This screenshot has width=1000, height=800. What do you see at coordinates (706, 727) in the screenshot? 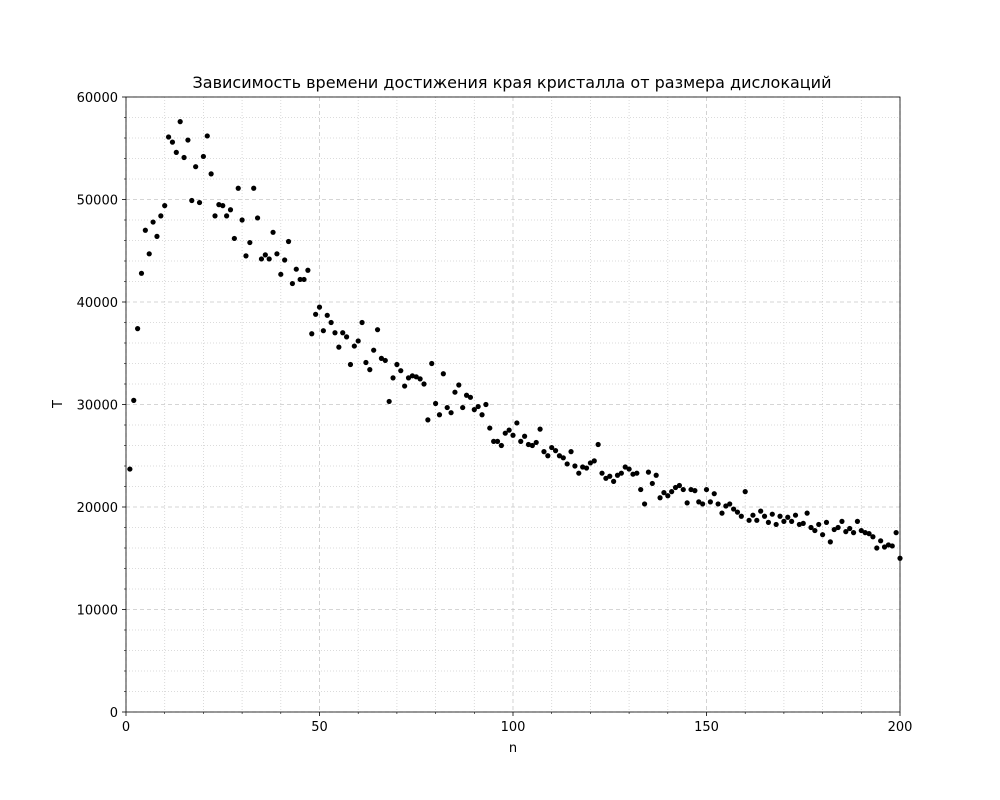
I see `x-tick-label: 150` at bounding box center [706, 727].